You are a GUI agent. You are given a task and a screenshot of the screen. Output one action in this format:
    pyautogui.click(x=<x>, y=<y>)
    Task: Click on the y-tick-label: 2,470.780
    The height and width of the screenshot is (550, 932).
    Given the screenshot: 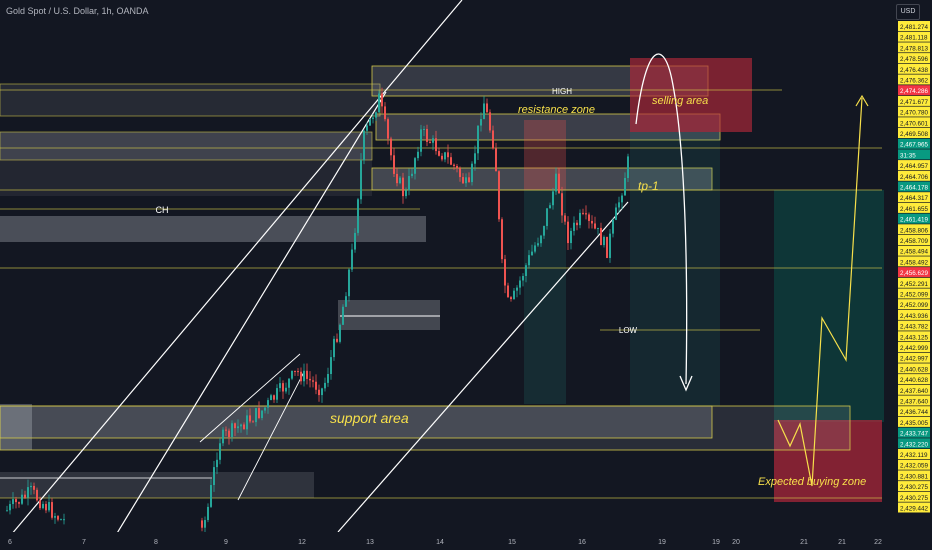 What is the action you would take?
    pyautogui.click(x=914, y=113)
    